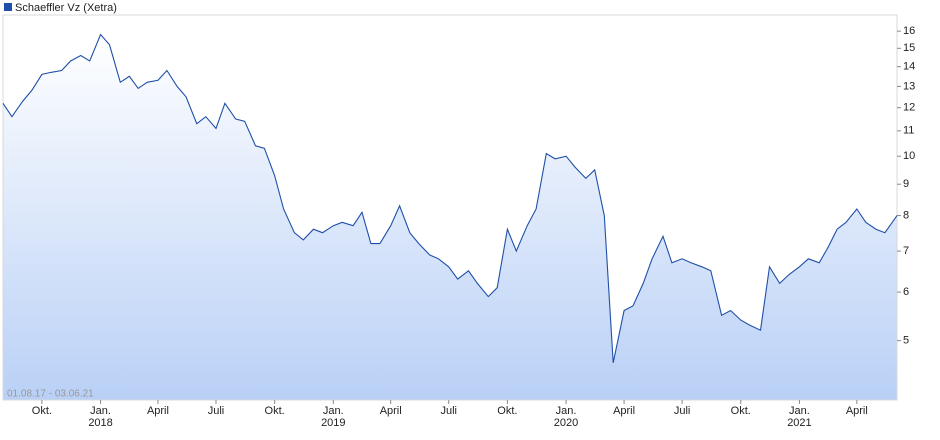  Describe the element at coordinates (909, 86) in the screenshot. I see `y-tick-label: 13` at that location.